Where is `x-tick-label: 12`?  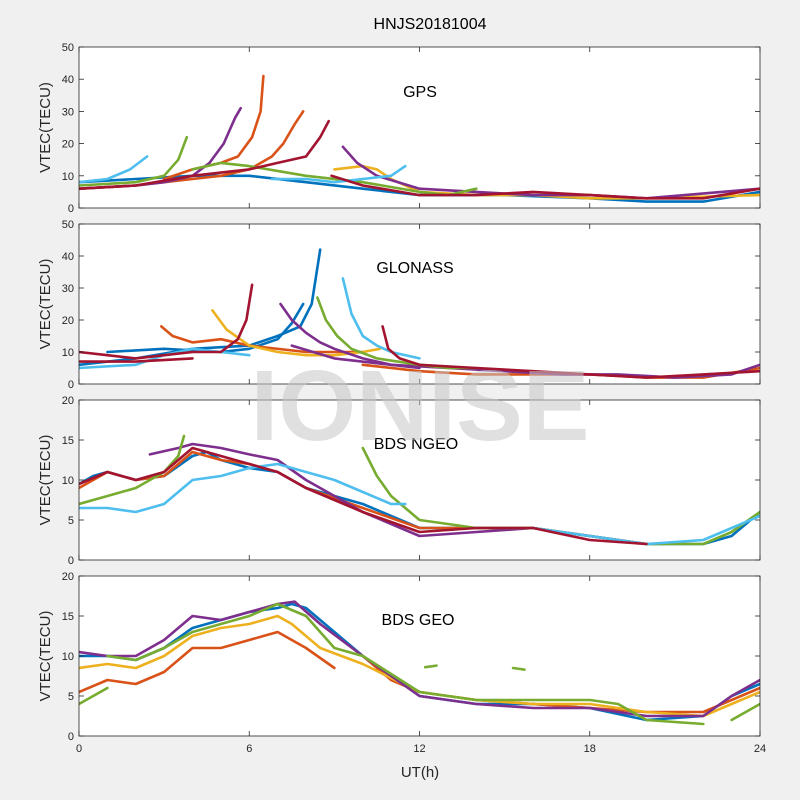 x-tick-label: 12 is located at coordinates (419, 749).